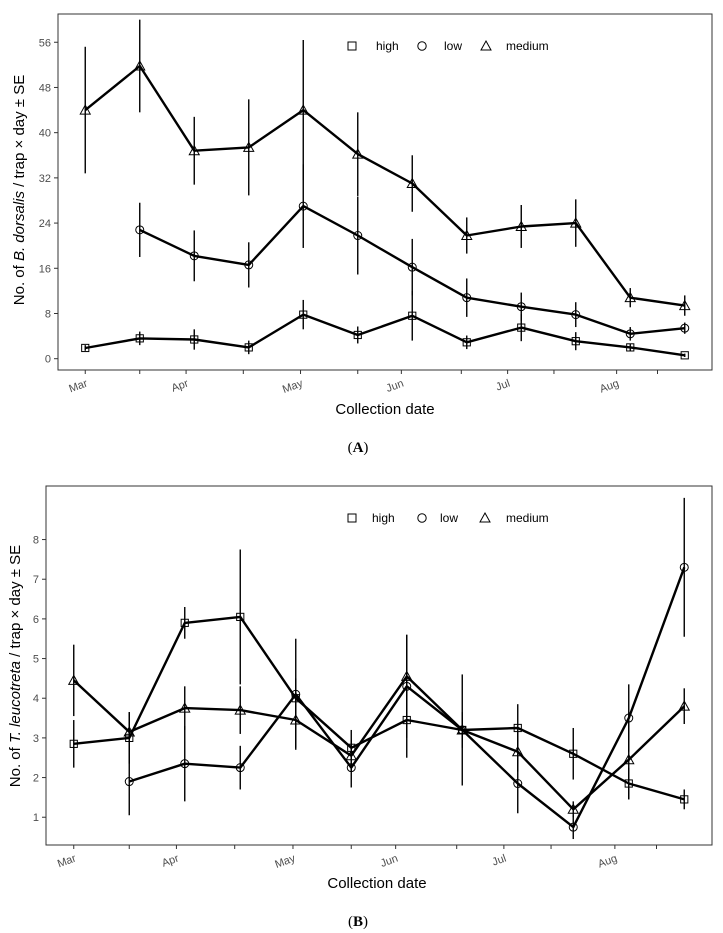 This screenshot has width=723, height=933. What do you see at coordinates (36, 580) in the screenshot?
I see `y-tick-label: 7` at bounding box center [36, 580].